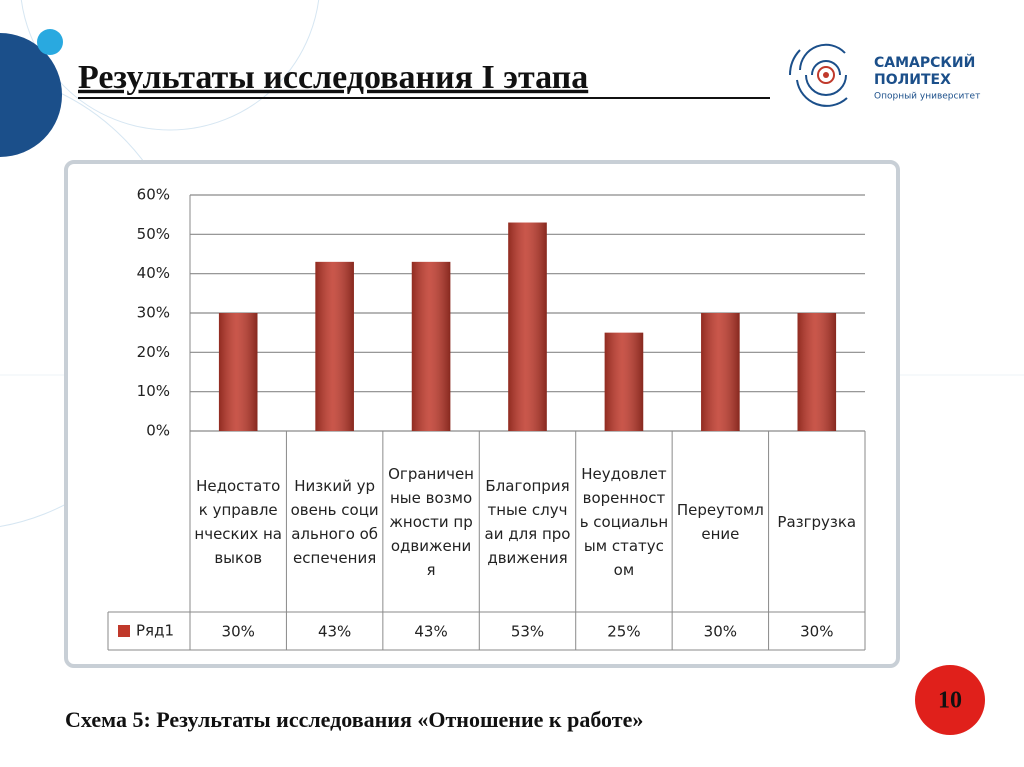 The height and width of the screenshot is (767, 1024). What do you see at coordinates (527, 632) in the screenshot?
I see `value-label: 53%` at bounding box center [527, 632].